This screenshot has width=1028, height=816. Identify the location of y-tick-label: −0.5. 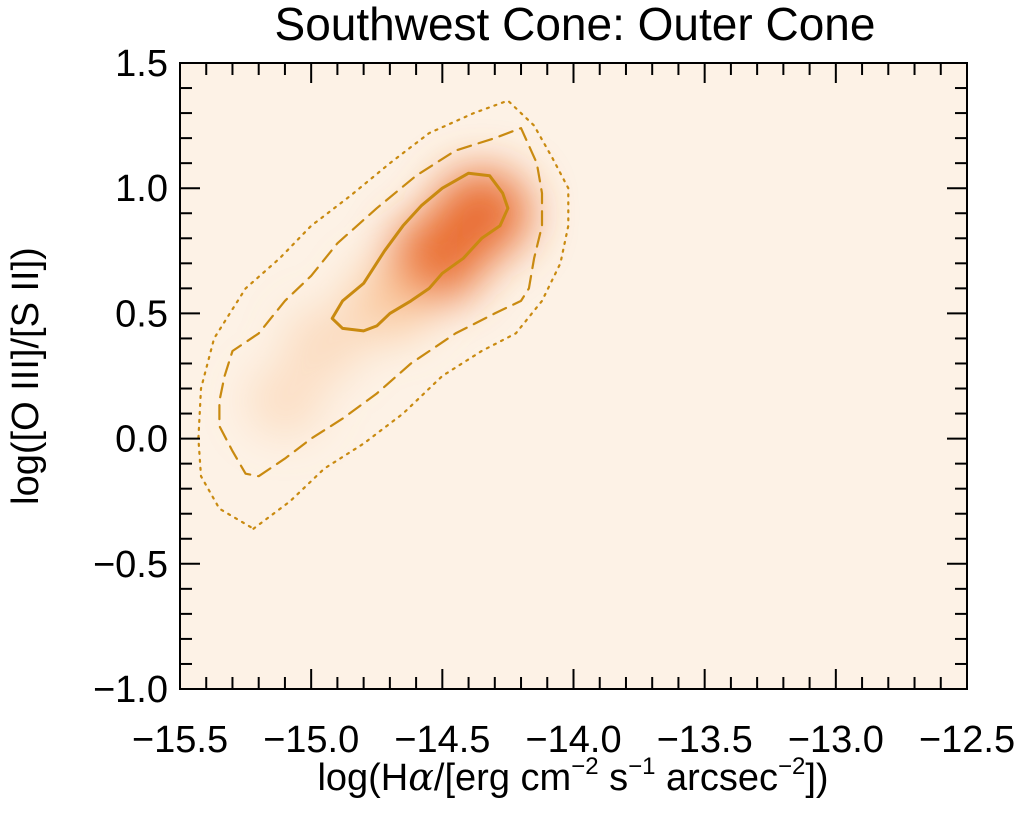
(130, 565).